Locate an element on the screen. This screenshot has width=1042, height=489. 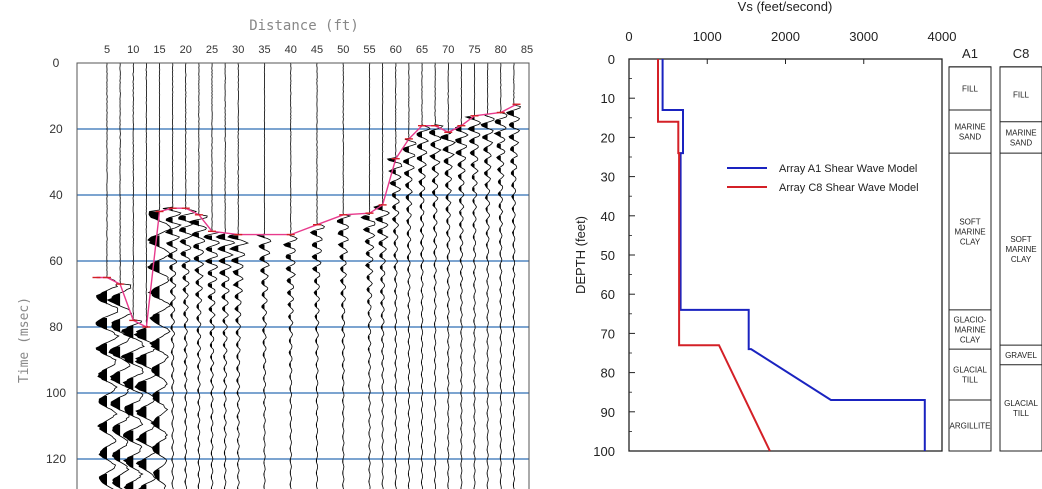
trace-fill-12.5 is located at coordinates (140, 408).